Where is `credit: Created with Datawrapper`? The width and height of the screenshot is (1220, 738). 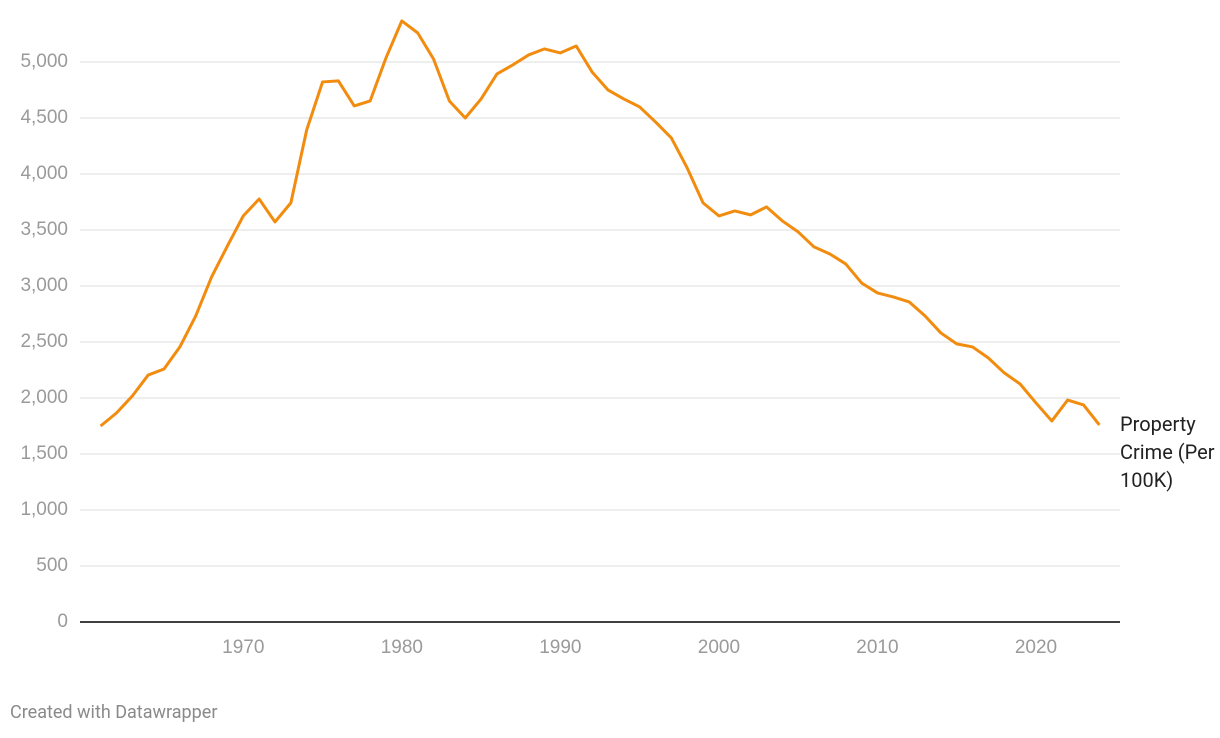 credit: Created with Datawrapper is located at coordinates (114, 712).